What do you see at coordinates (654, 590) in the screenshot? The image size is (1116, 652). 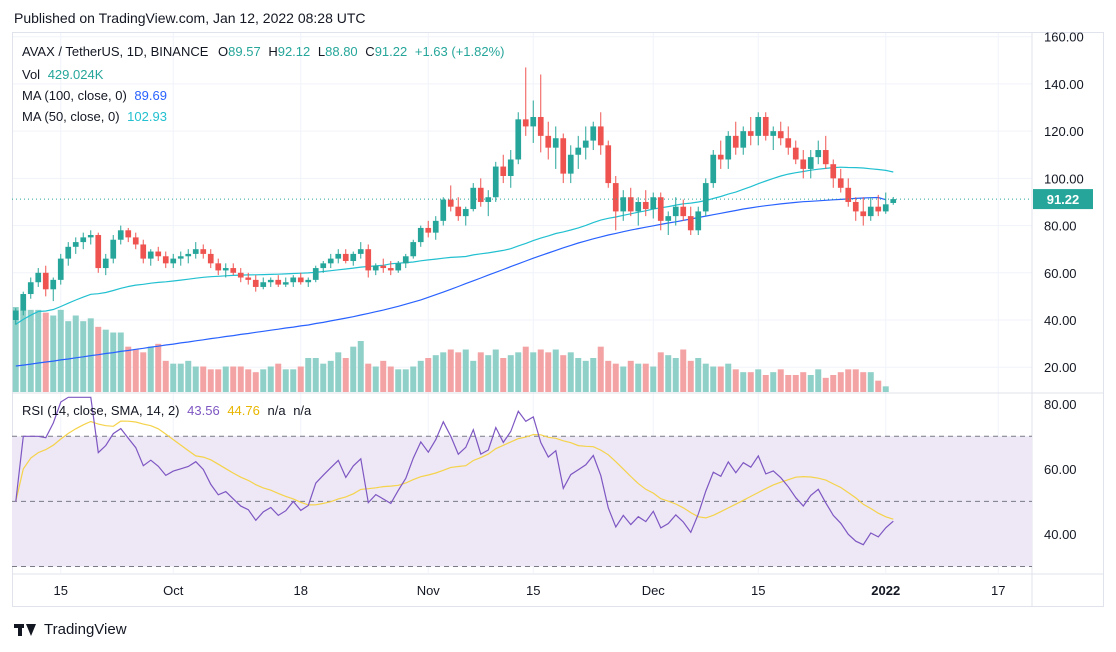 I see `time-tick-label: Dec` at bounding box center [654, 590].